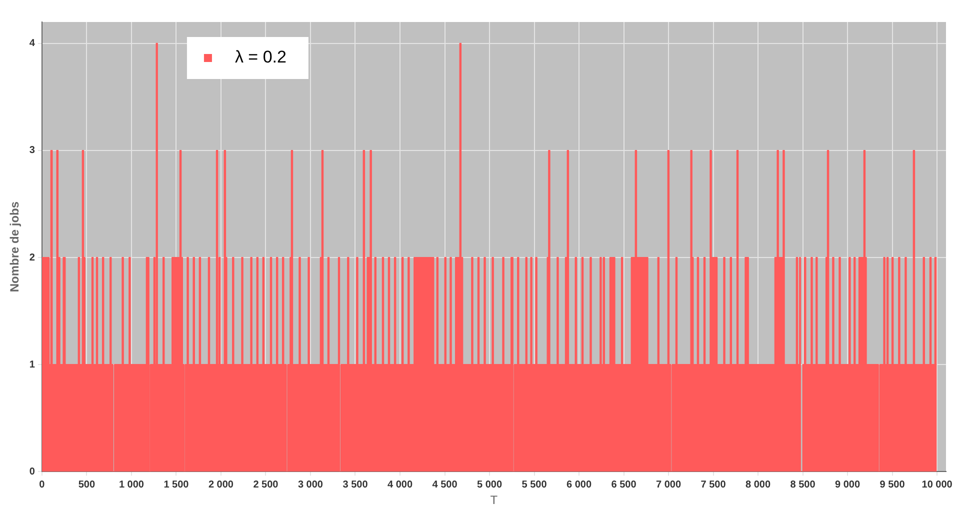  I want to click on x-tick-label: 4 000, so click(400, 484).